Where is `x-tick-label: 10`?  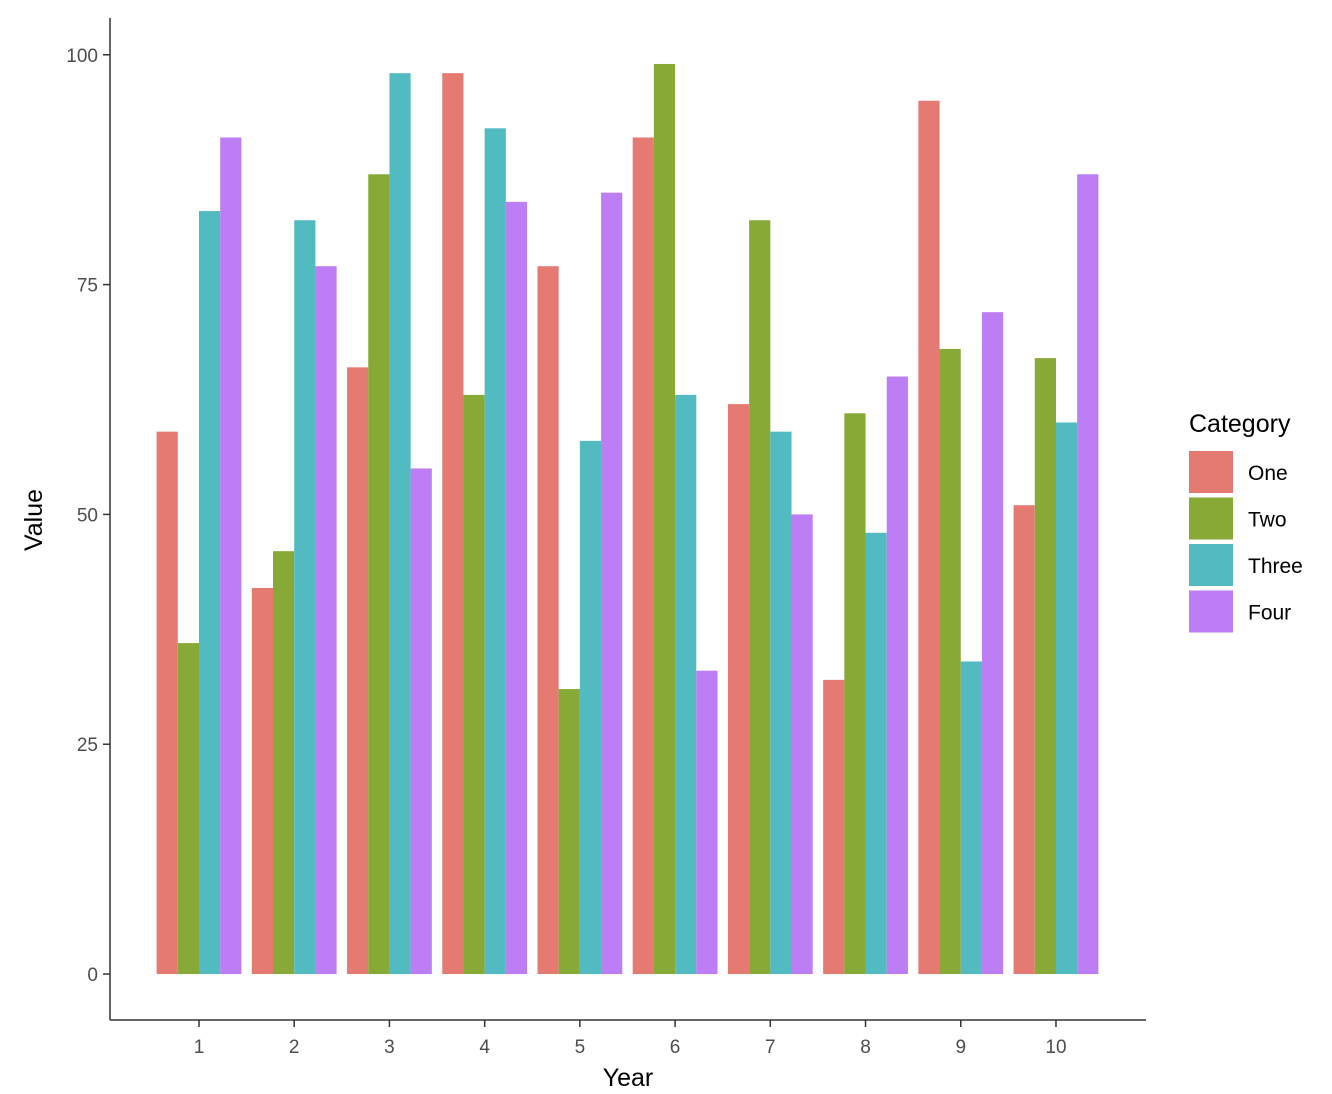
x-tick-label: 10 is located at coordinates (1055, 1047).